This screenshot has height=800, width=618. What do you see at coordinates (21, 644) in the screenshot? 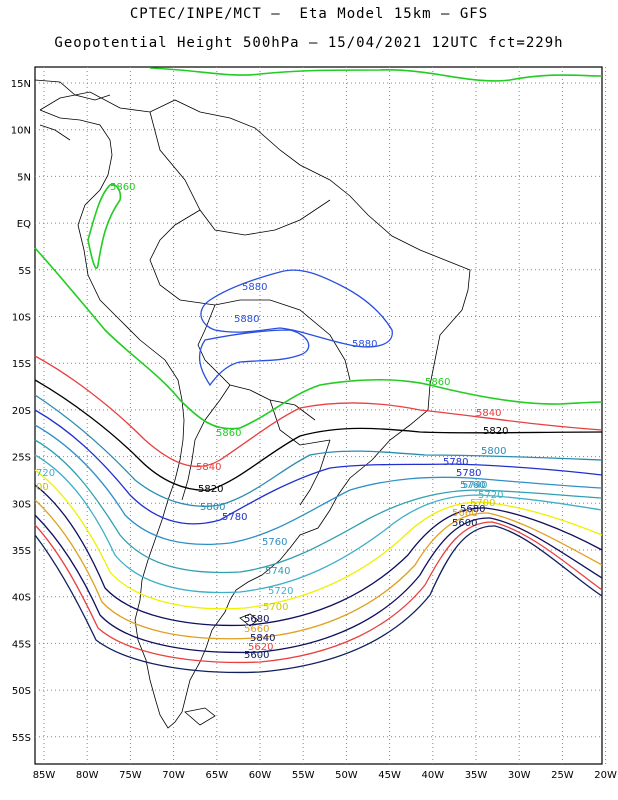
I see `lat-tick-label: 45S` at bounding box center [21, 644].